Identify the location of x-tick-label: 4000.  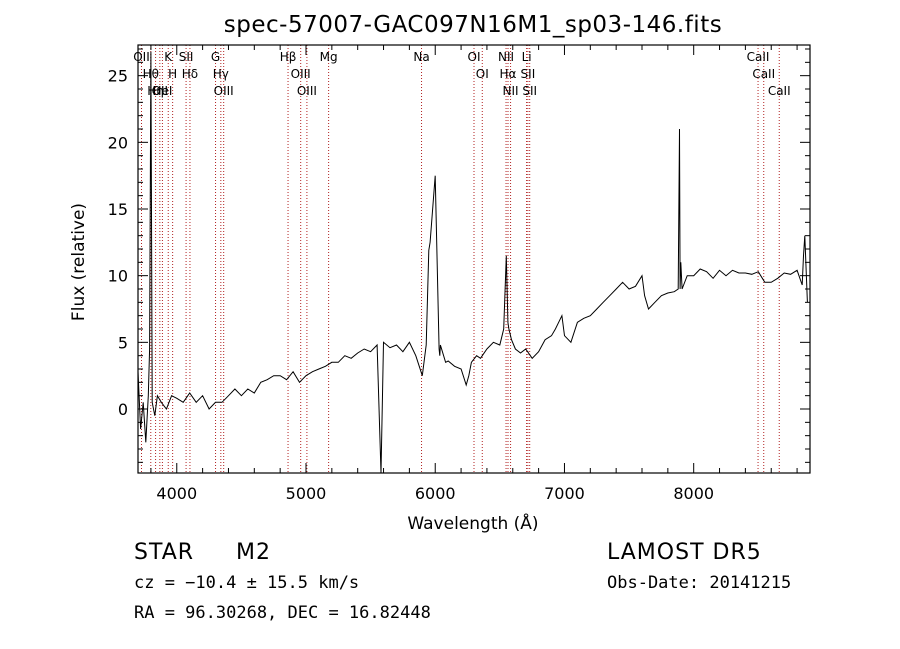
(176, 493).